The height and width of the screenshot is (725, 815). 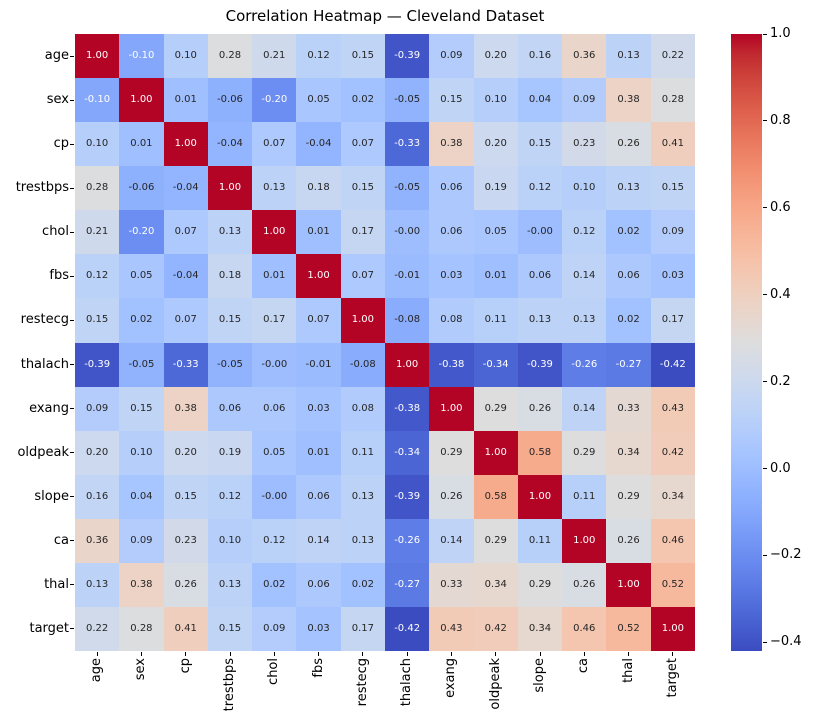 What do you see at coordinates (97, 276) in the screenshot?
I see `heatmap-cell-fbs-age: 0.12` at bounding box center [97, 276].